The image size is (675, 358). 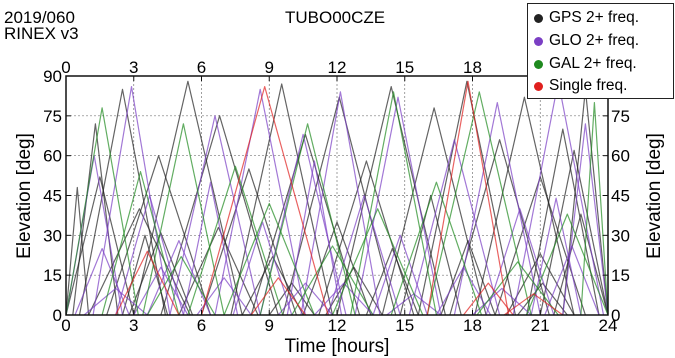 What do you see at coordinates (404, 325) in the screenshot?
I see `x-tick-label: 15` at bounding box center [404, 325].